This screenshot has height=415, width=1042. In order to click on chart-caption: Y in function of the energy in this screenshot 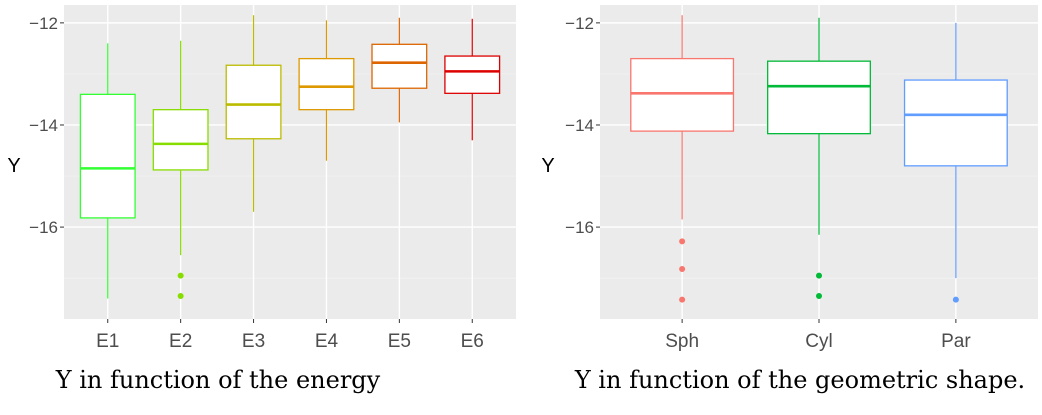, I will do `click(218, 380)`.